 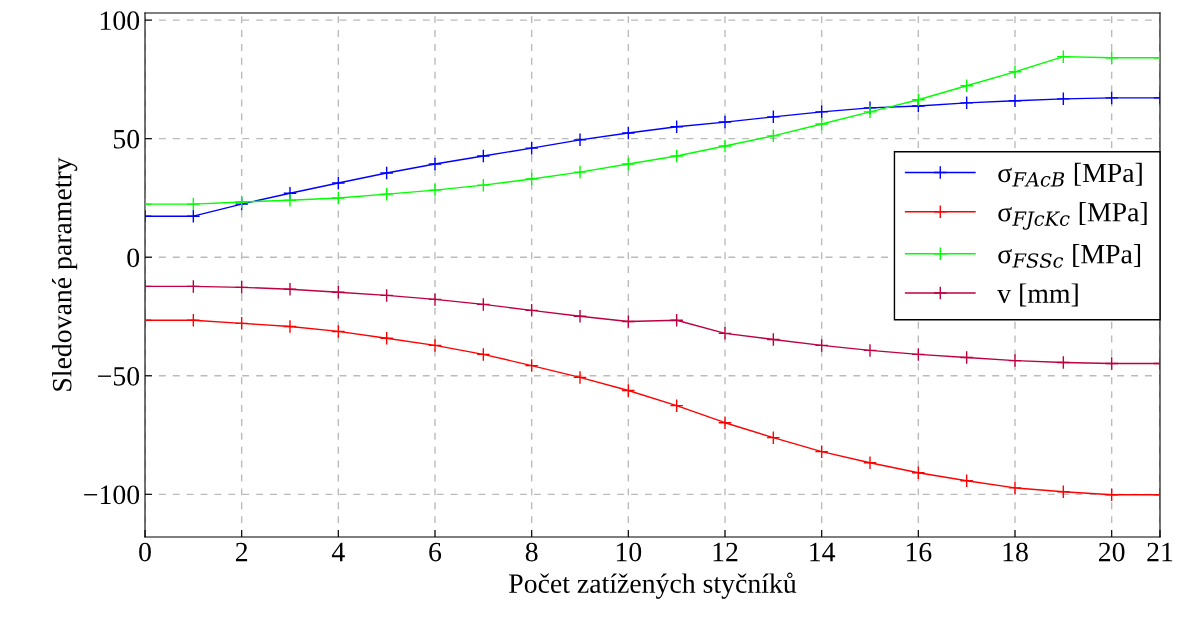 What do you see at coordinates (1015, 552) in the screenshot?
I see `x-tick-label: 18` at bounding box center [1015, 552].